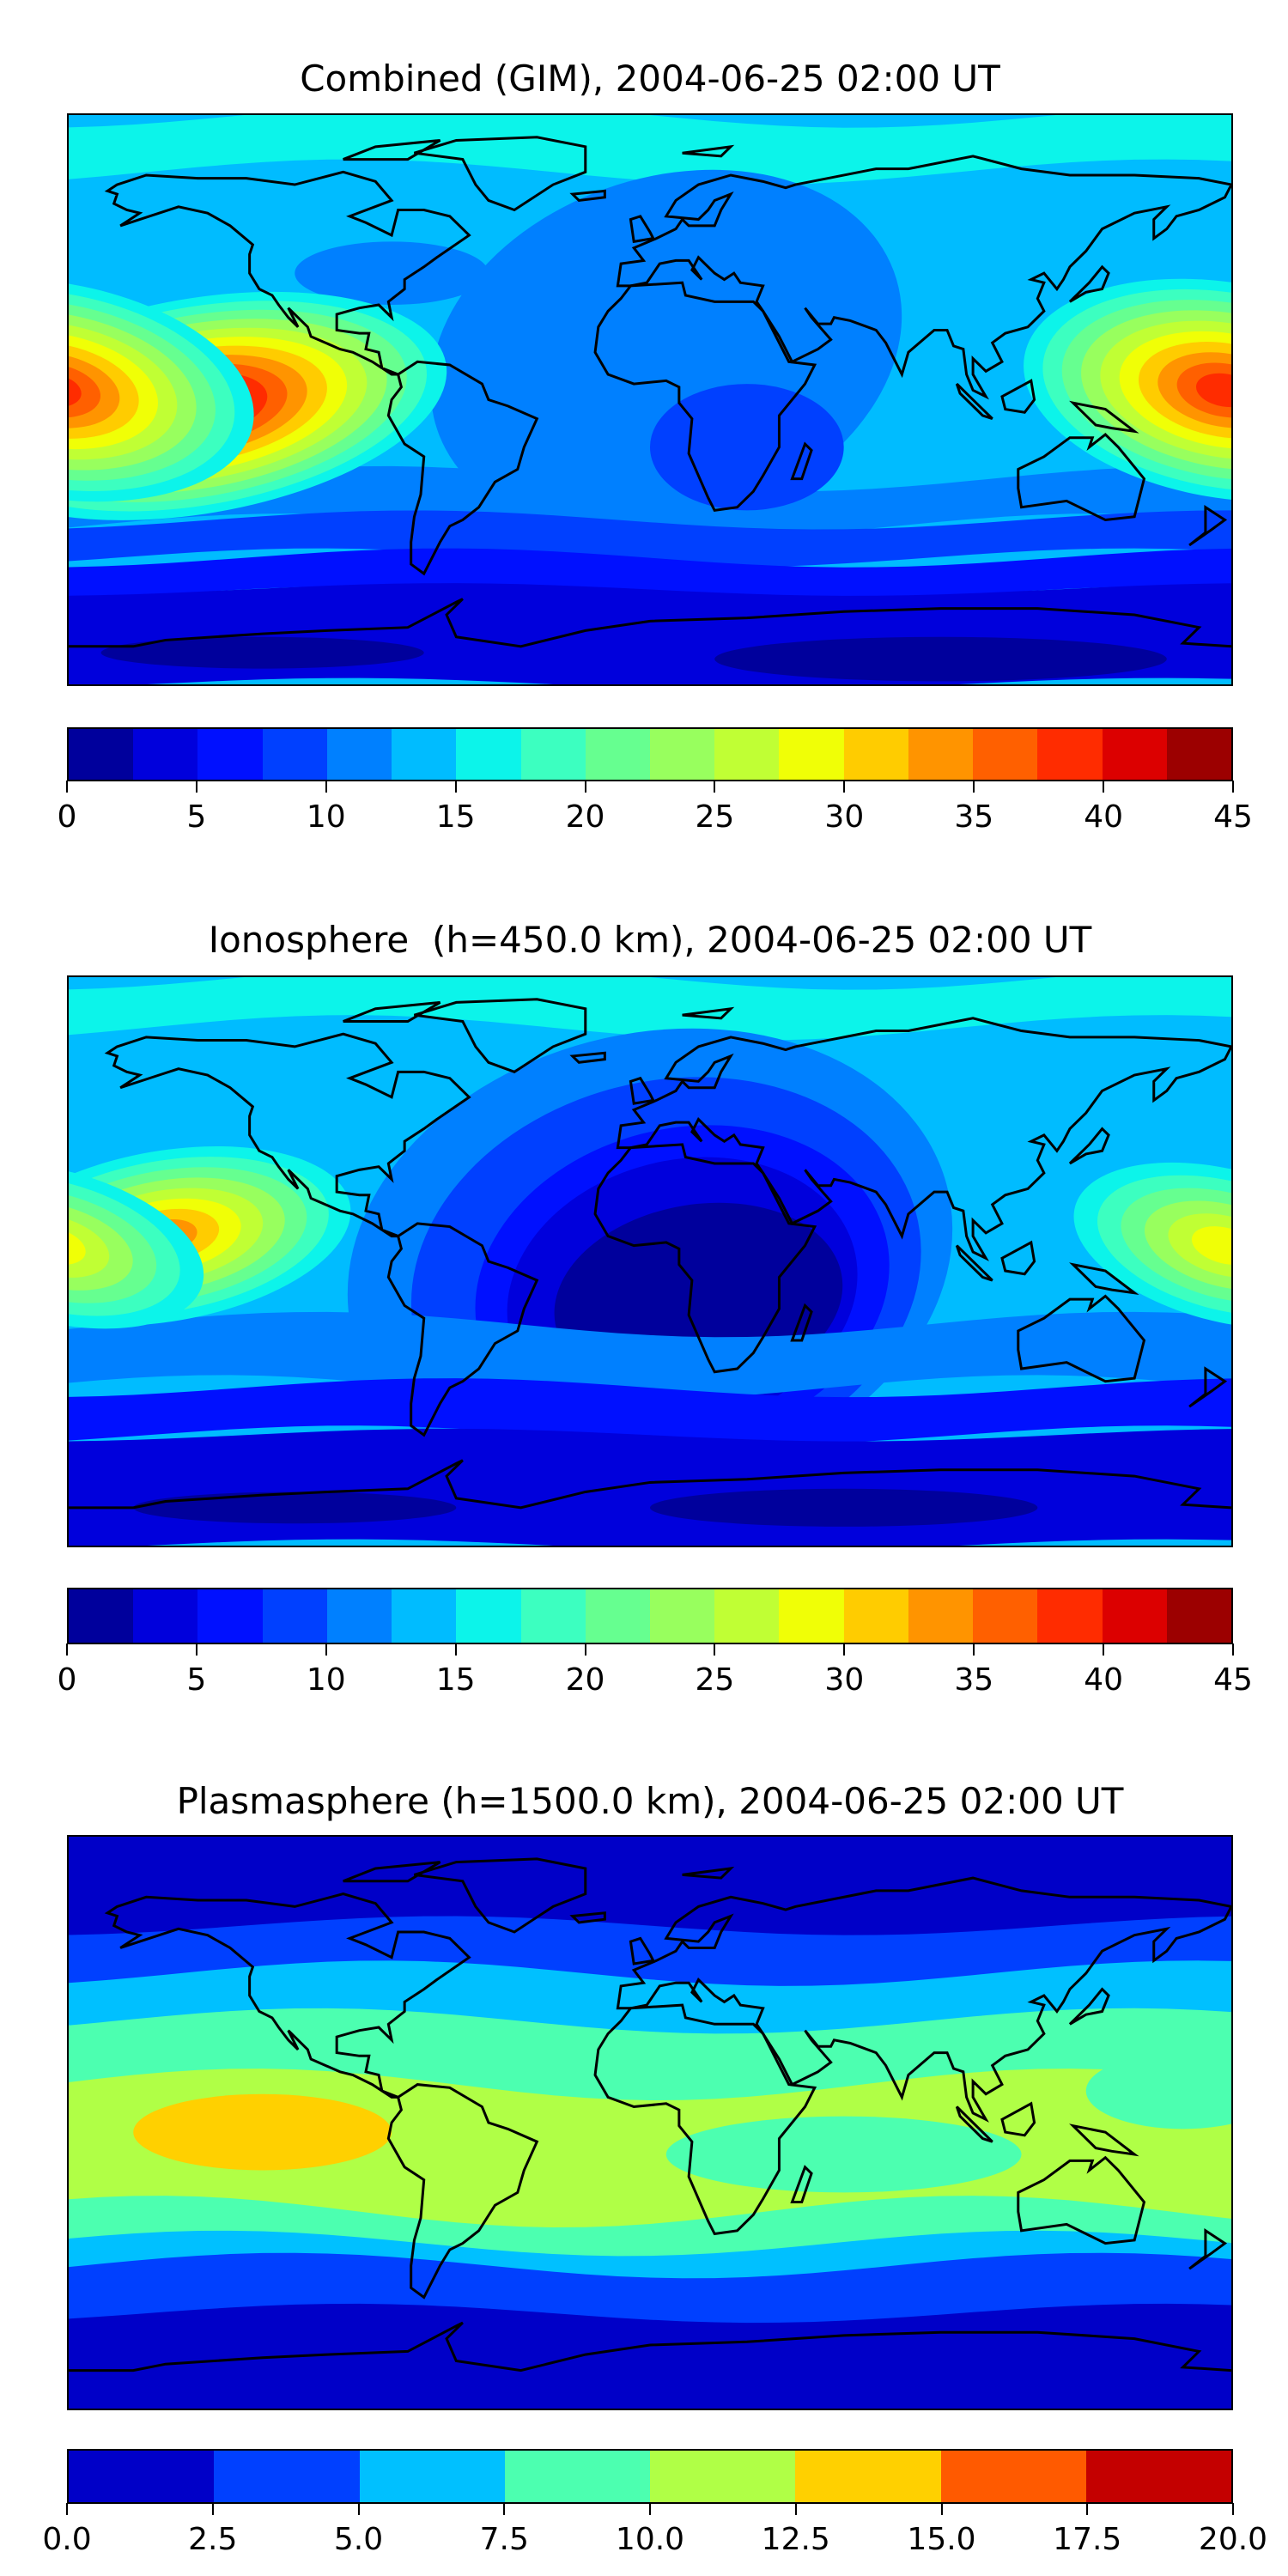 The width and height of the screenshot is (1288, 2576). What do you see at coordinates (1104, 817) in the screenshot?
I see `colorbar-tick-label: 40` at bounding box center [1104, 817].